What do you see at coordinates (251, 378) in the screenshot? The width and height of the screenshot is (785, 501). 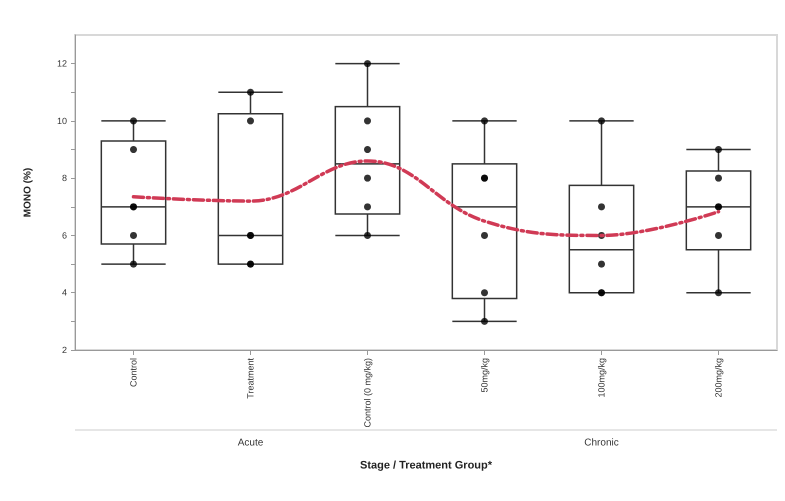 I see `x-tick-label: Treatment` at bounding box center [251, 378].